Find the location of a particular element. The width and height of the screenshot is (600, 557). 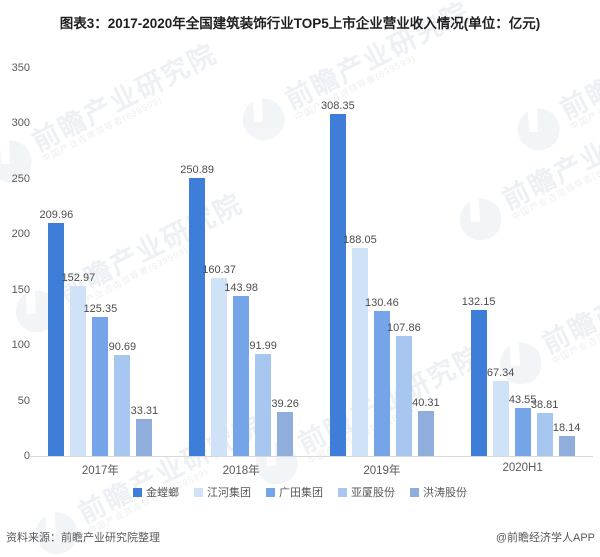

bar-slot: 130.46 is located at coordinates (382, 376).